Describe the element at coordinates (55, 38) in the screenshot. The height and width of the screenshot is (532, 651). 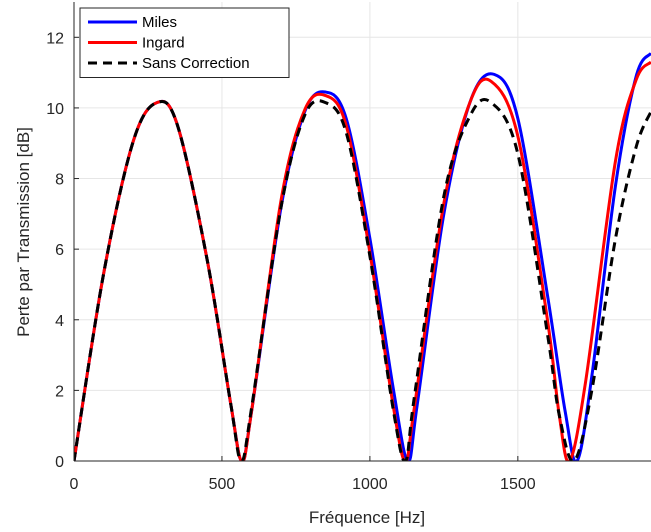
I see `y-tick-label: 12` at that location.